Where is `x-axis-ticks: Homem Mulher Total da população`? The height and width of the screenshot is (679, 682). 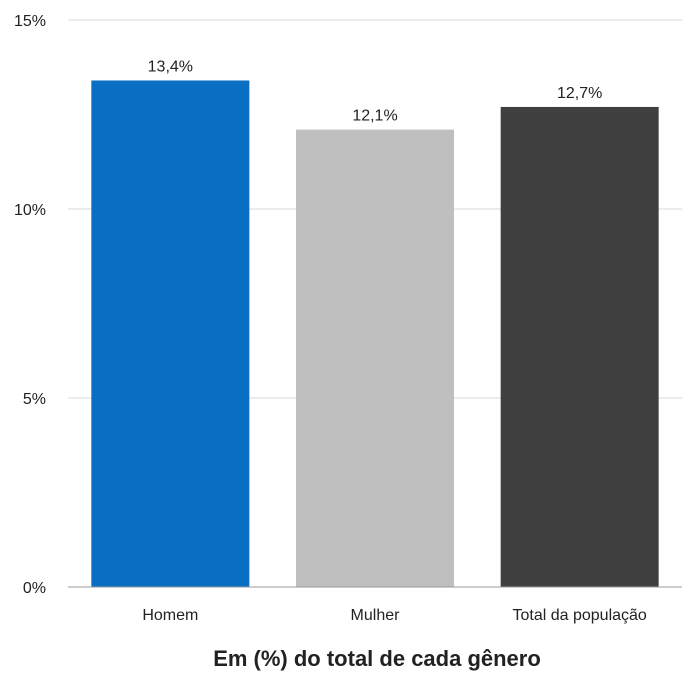
x-axis-ticks: Homem Mulher Total da população is located at coordinates (394, 615).